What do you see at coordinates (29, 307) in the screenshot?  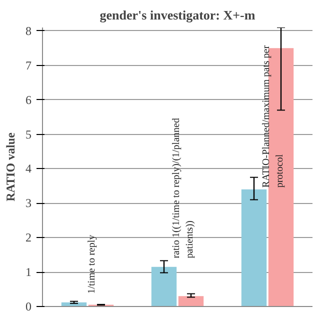 I see `y-tick-label: 0` at bounding box center [29, 307].